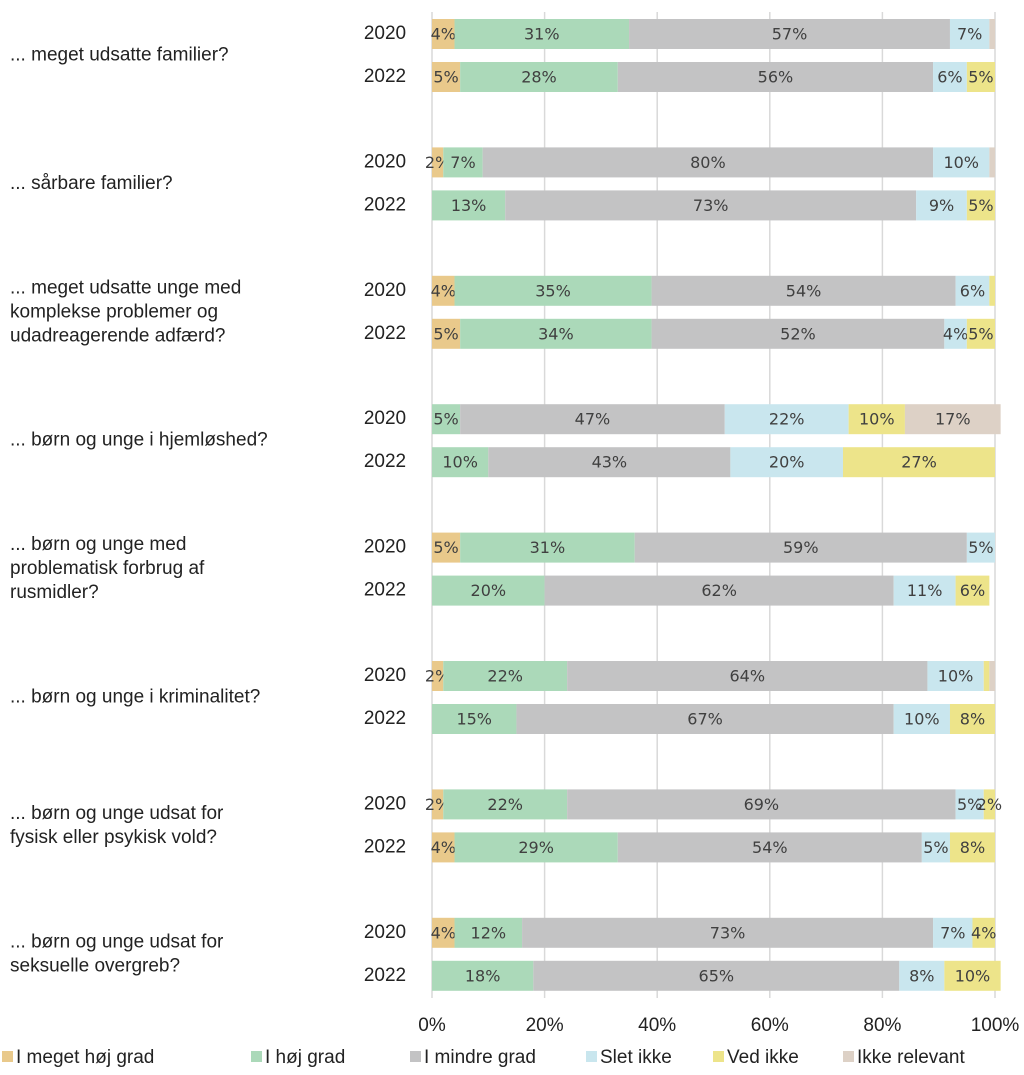 This screenshot has height=1075, width=1024. I want to click on x-tick-label: 40%, so click(657, 1025).